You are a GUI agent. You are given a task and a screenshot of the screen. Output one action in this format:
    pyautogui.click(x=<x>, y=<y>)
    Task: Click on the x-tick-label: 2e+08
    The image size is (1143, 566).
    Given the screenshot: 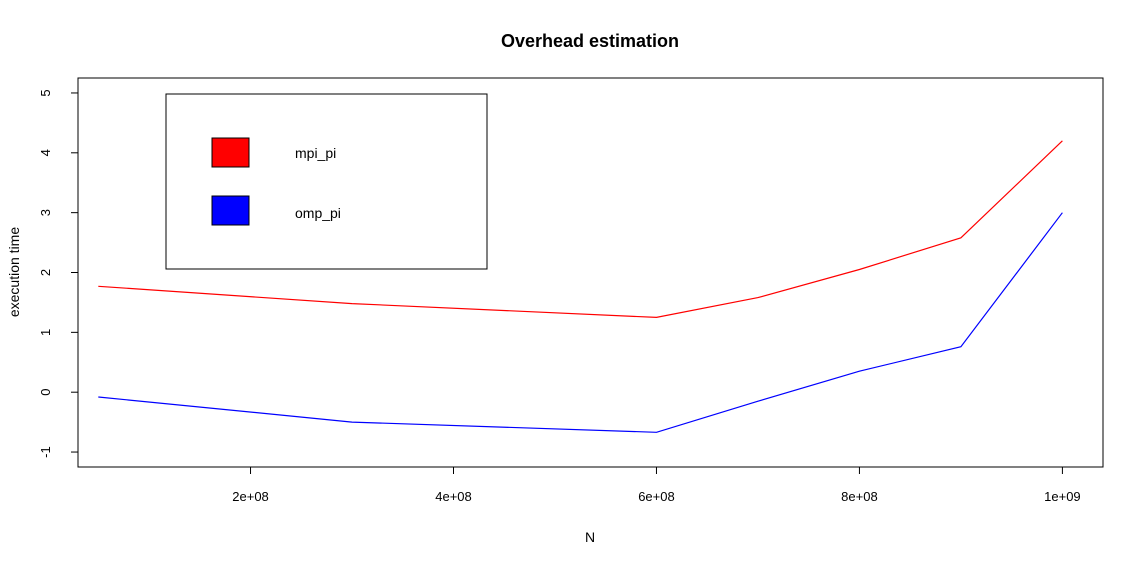 What is the action you would take?
    pyautogui.click(x=250, y=496)
    